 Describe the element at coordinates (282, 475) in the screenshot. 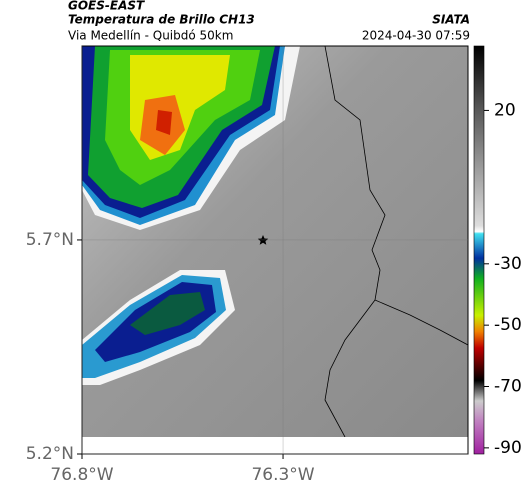

I see `x-tick-label: 76.3°W` at that location.